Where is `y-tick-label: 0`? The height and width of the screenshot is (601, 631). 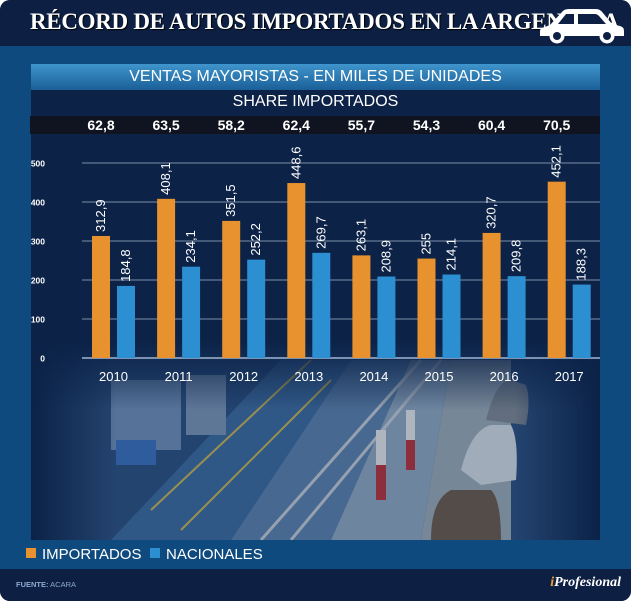
y-tick-label: 0 is located at coordinates (42, 359).